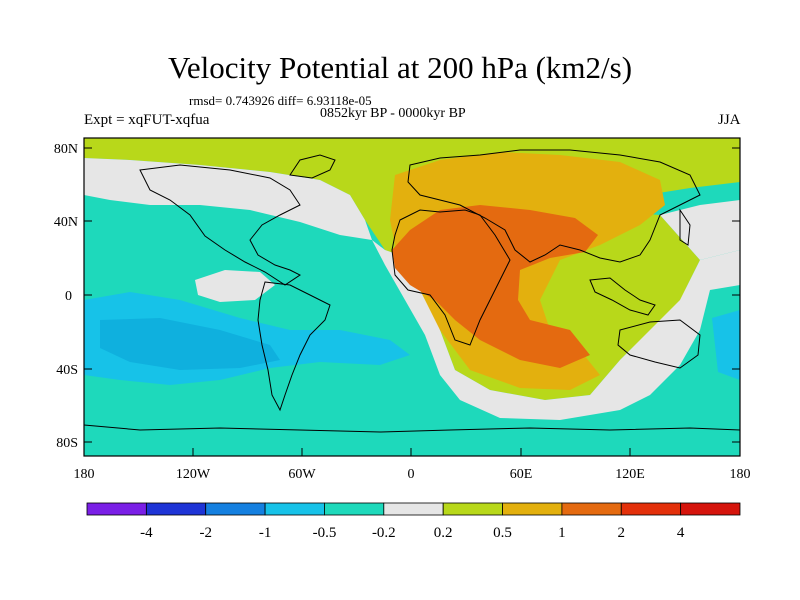  I want to click on colorbar-label: -0.2, so click(384, 533).